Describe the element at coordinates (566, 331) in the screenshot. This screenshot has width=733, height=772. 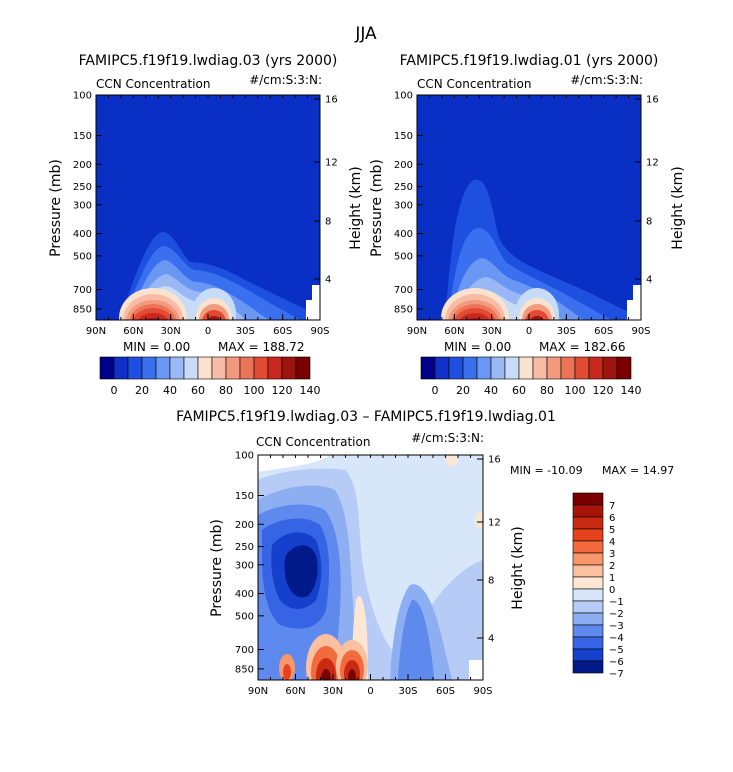
I see `x-tick-label: 30S` at that location.